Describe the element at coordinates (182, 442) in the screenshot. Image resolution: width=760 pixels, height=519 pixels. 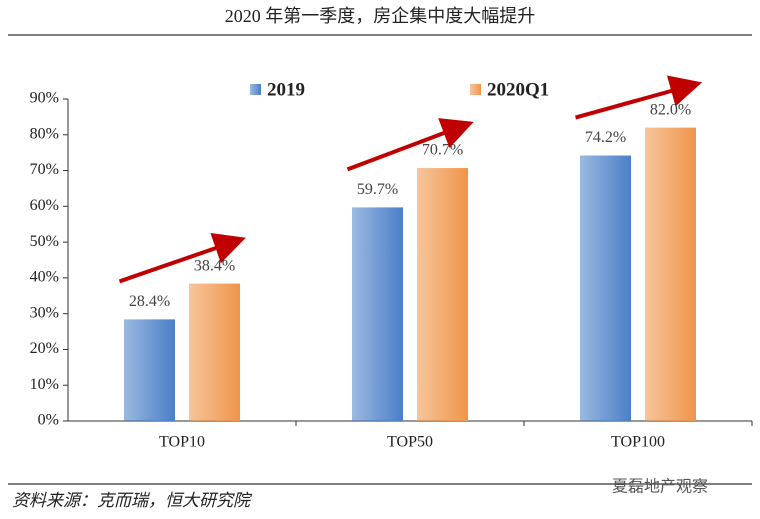
I see `x-tick-label: TOP10` at that location.